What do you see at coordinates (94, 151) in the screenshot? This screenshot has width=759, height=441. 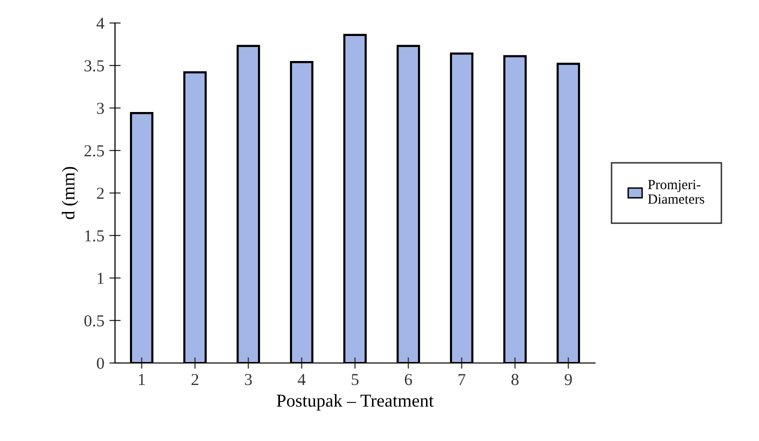 I see `y-tick-label: 2.5` at bounding box center [94, 151].